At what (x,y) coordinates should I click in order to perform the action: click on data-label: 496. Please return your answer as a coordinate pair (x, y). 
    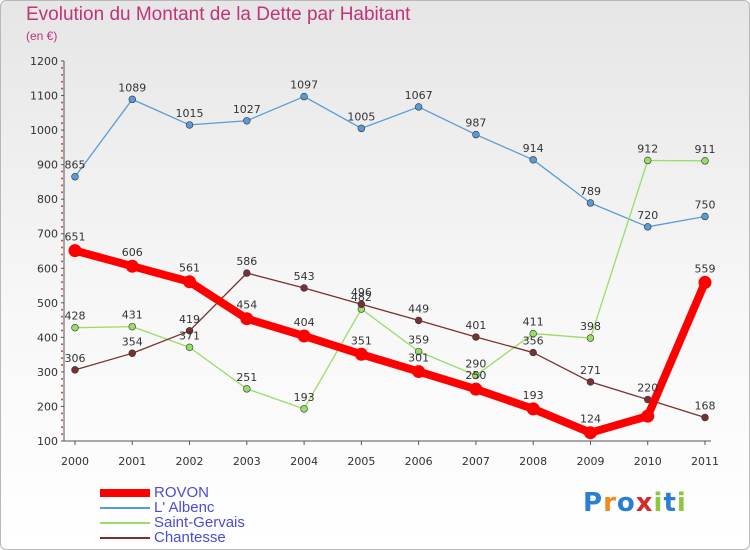
    Looking at the image, I should click on (361, 292).